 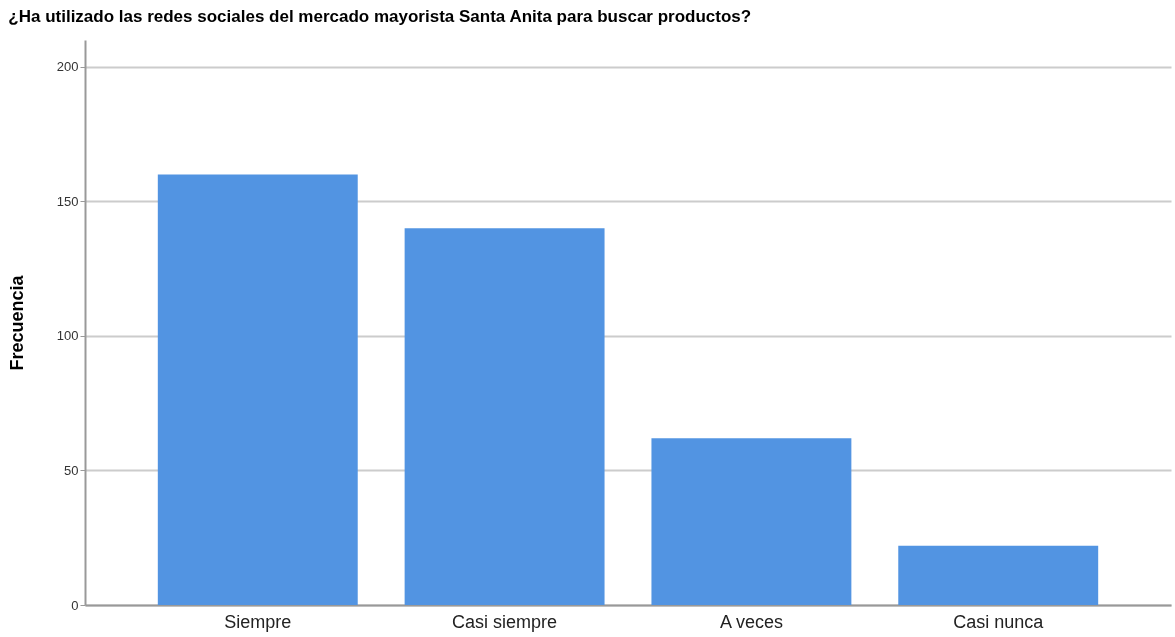 I want to click on y-tick-label: 100, so click(x=67, y=336).